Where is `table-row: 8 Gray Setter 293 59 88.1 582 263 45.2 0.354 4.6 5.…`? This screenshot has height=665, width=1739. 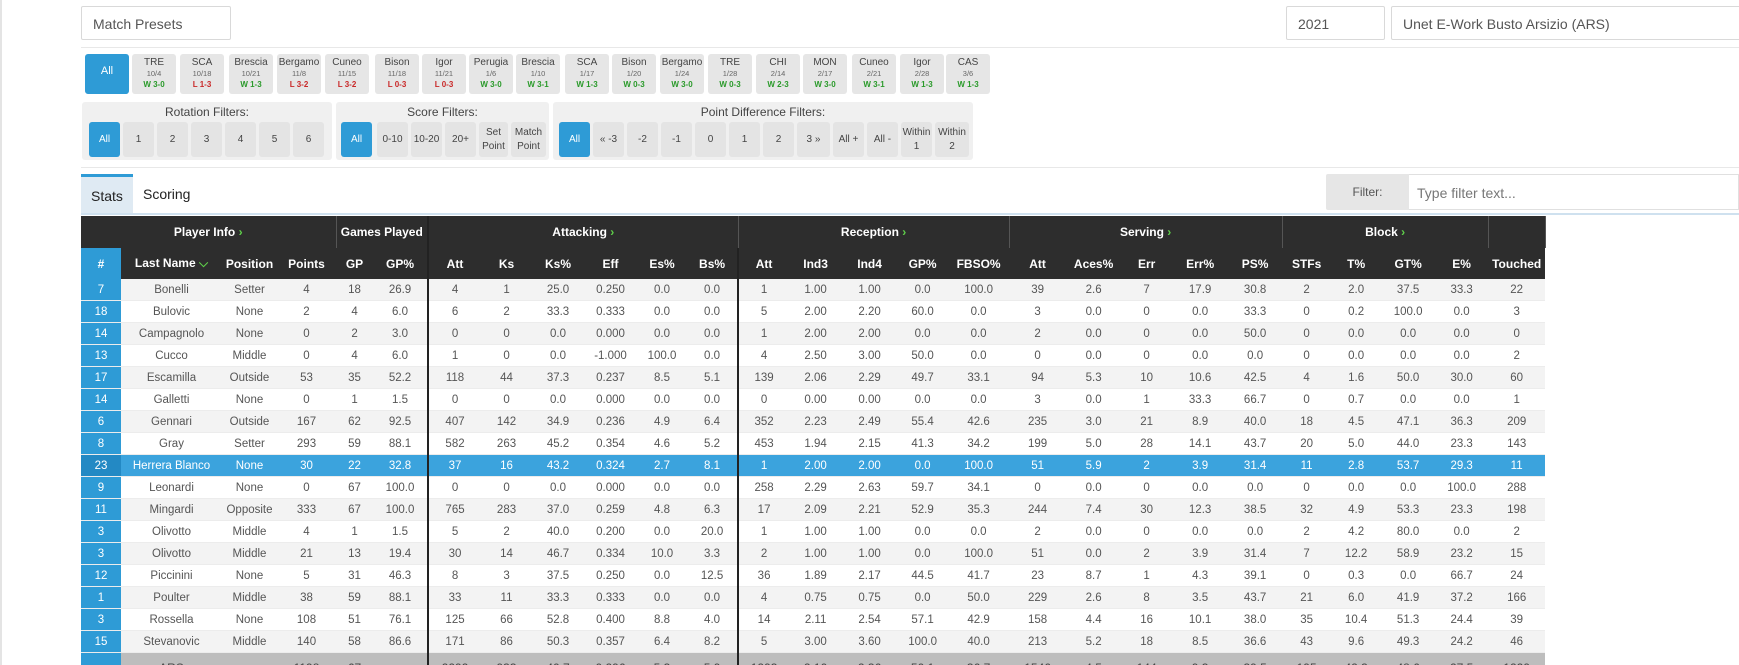
table-row: 8 Gray Setter 293 59 88.1 582 263 45.2 0.354 4.6 5.… is located at coordinates (813, 443).